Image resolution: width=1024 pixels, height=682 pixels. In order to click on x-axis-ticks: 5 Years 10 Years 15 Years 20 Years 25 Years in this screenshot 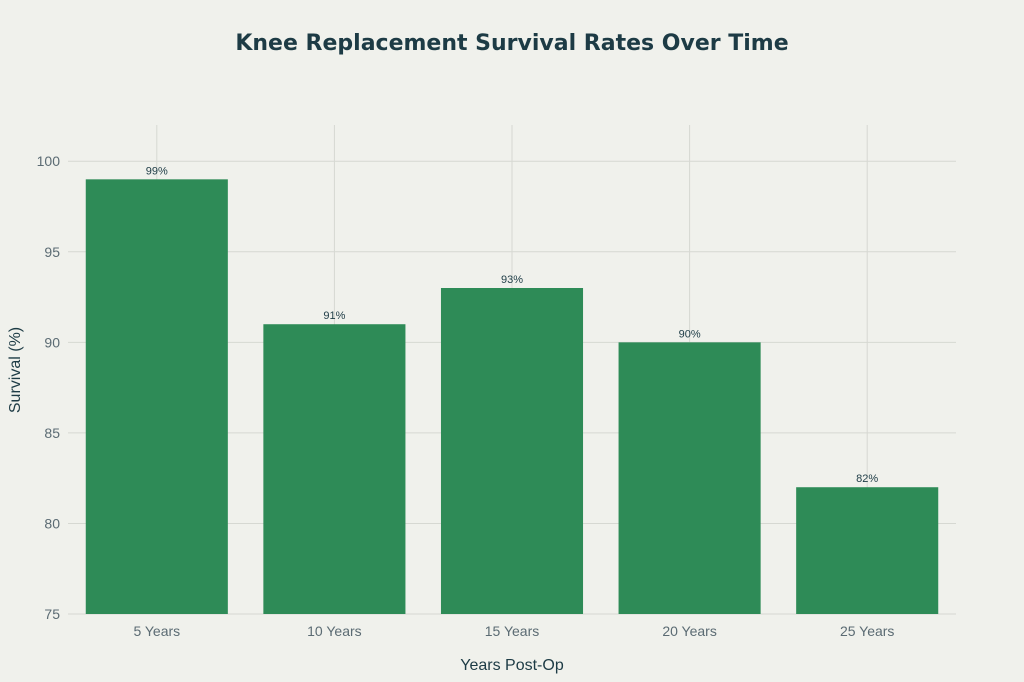, I will do `click(513, 631)`.